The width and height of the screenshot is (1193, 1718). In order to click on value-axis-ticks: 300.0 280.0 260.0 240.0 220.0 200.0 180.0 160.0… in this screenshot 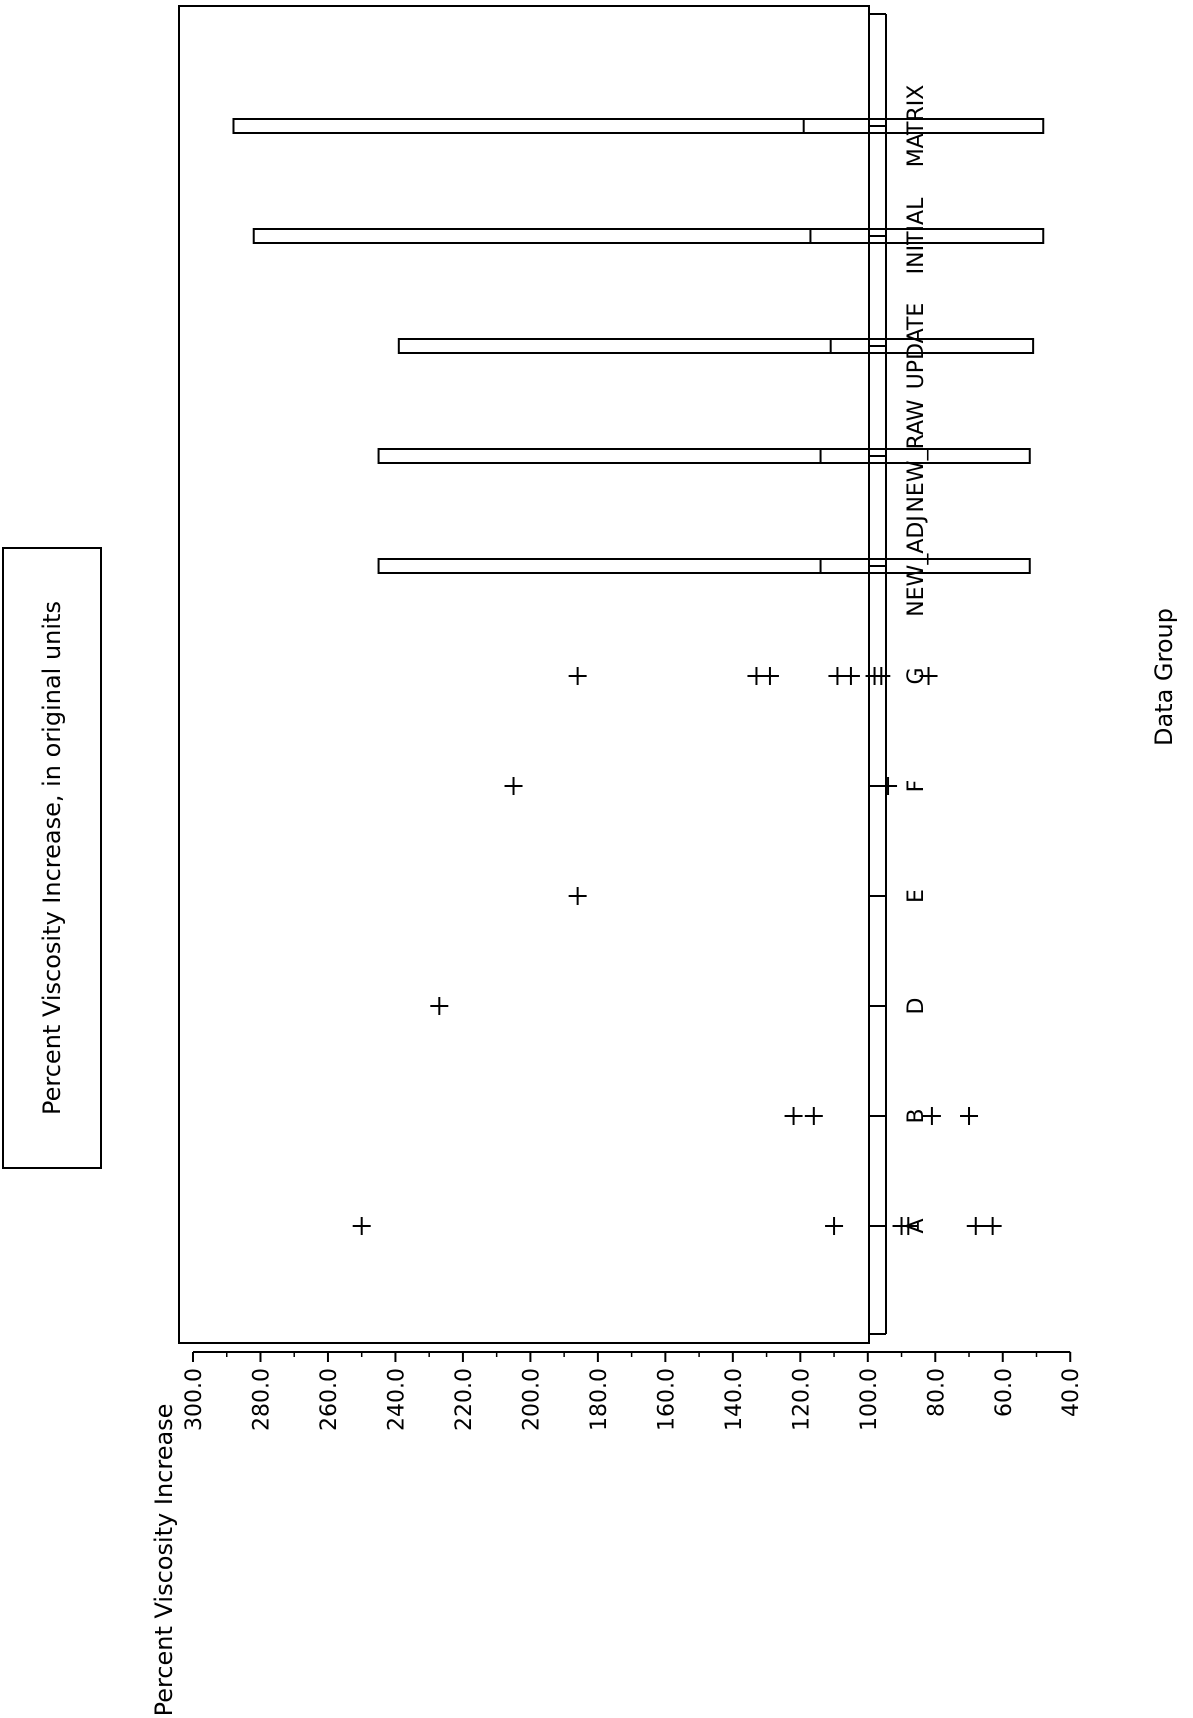, I will do `click(633, 1391)`.